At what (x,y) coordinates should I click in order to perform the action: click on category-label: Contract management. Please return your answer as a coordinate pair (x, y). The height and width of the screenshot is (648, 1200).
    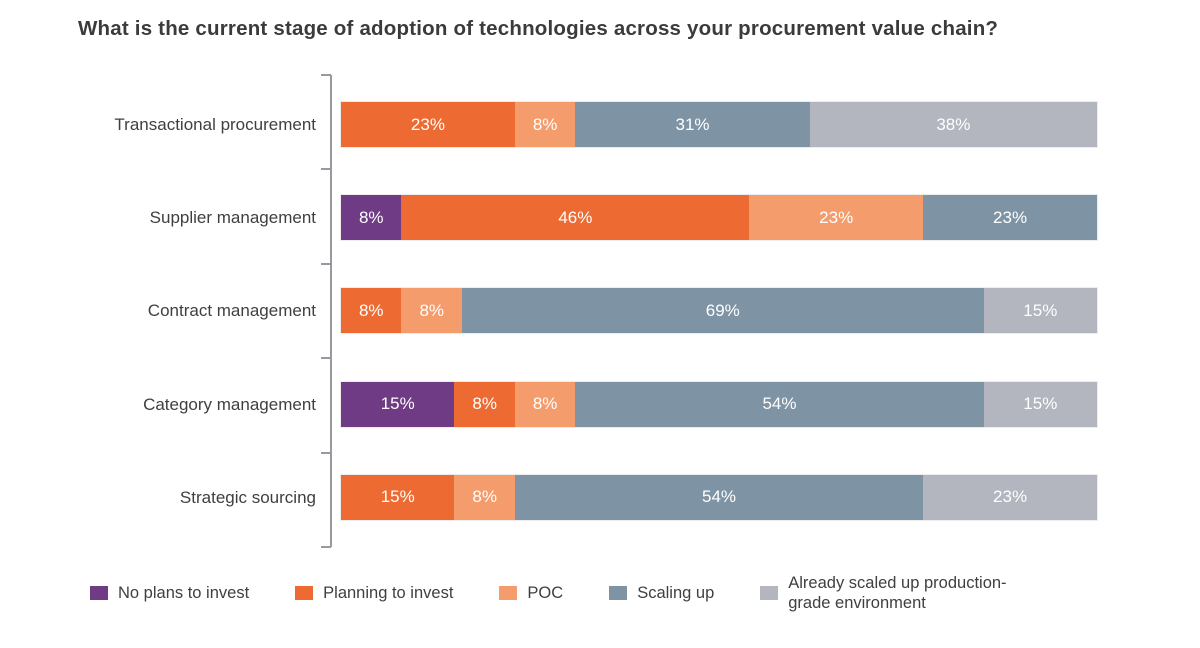
    Looking at the image, I should click on (231, 311).